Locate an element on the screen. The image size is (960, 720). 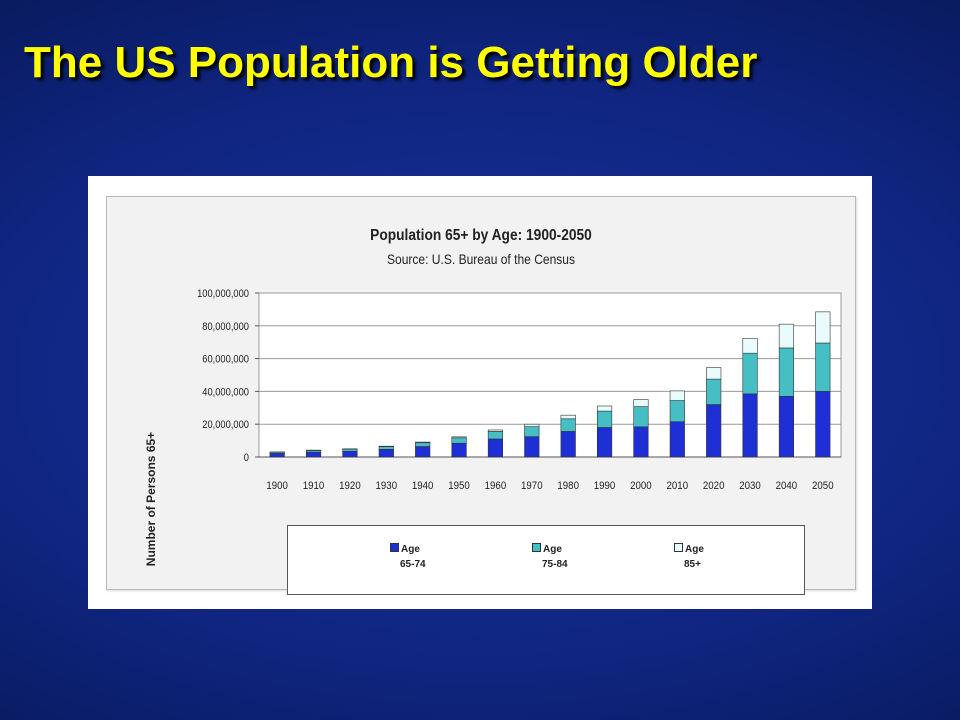
legend-item: Age 85+ is located at coordinates (719, 557).